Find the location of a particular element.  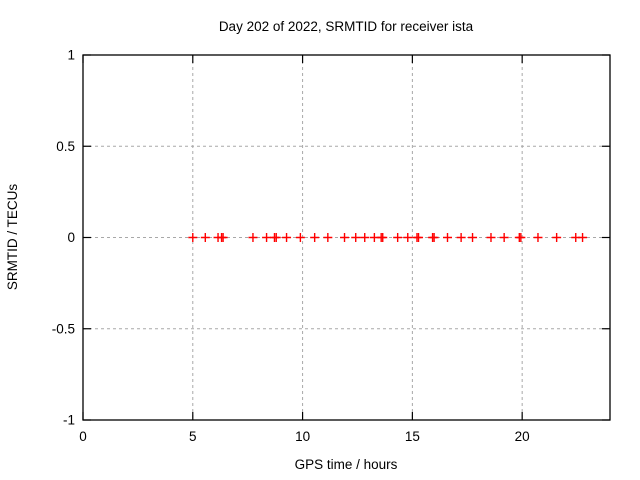

x-tick-label: 20 is located at coordinates (522, 436).